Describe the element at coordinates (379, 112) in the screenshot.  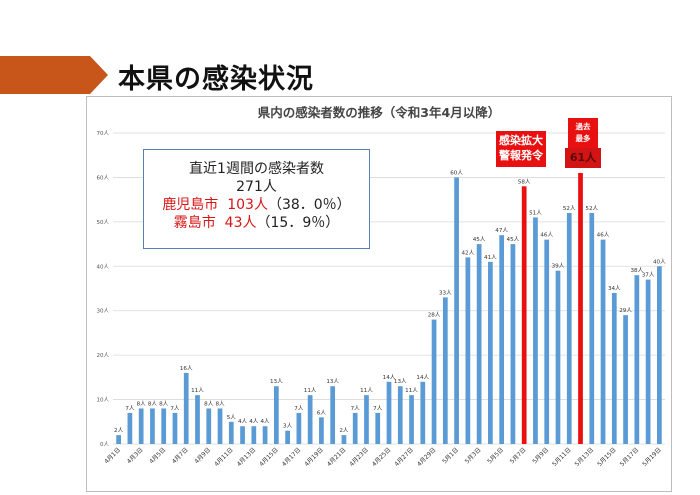
I see `chart-title: 県内の感染者数の推移（令和3年4月以降）` at that location.